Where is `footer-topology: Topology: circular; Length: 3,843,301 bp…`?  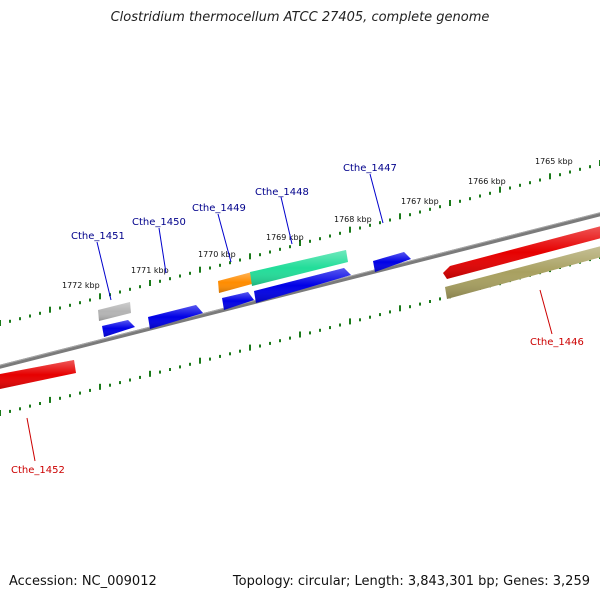 footer-topology: Topology: circular; Length: 3,843,301 bp… is located at coordinates (411, 581).